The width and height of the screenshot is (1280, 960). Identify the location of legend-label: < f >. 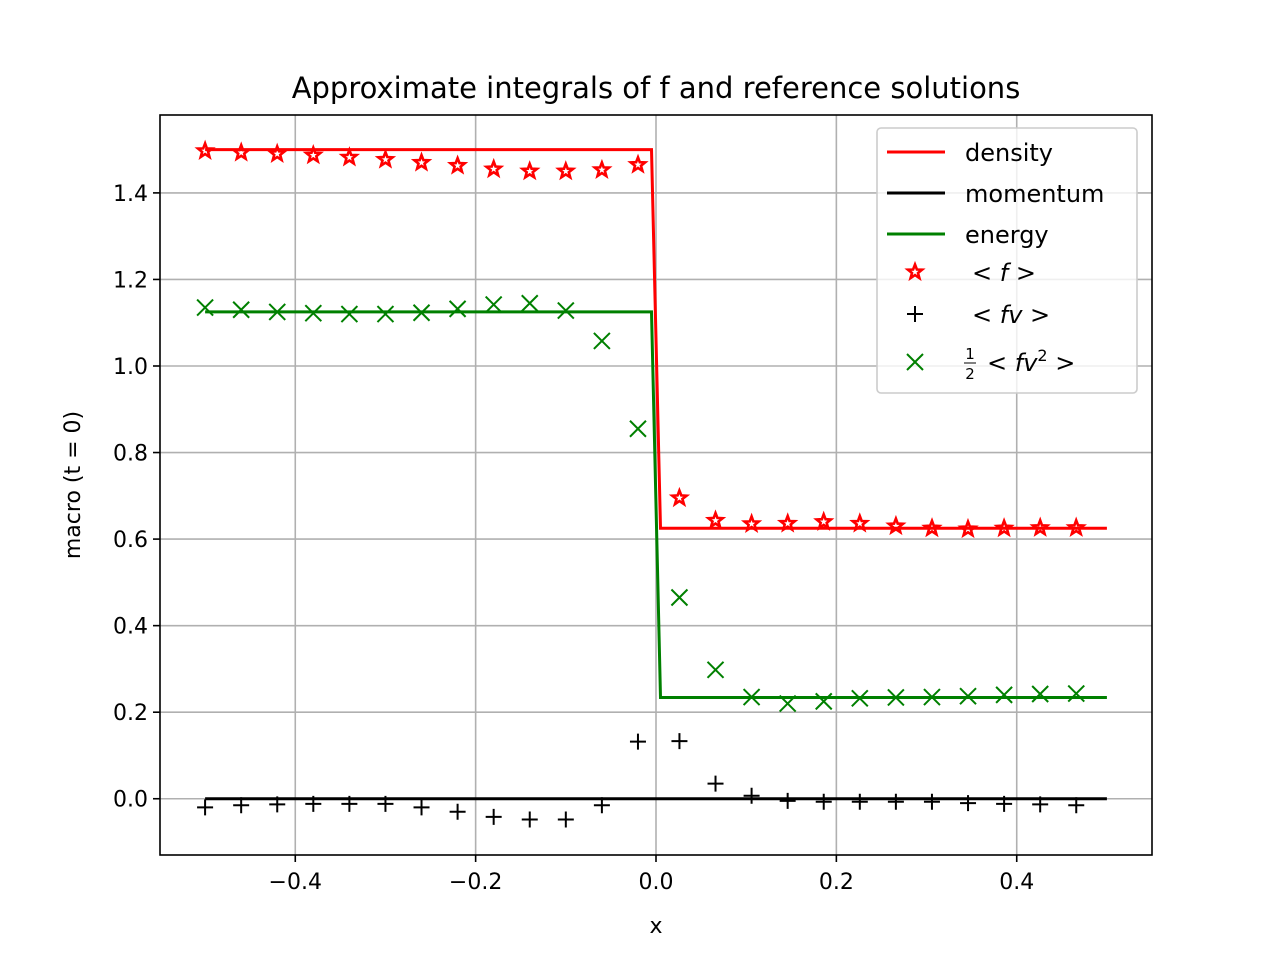
(1004, 273).